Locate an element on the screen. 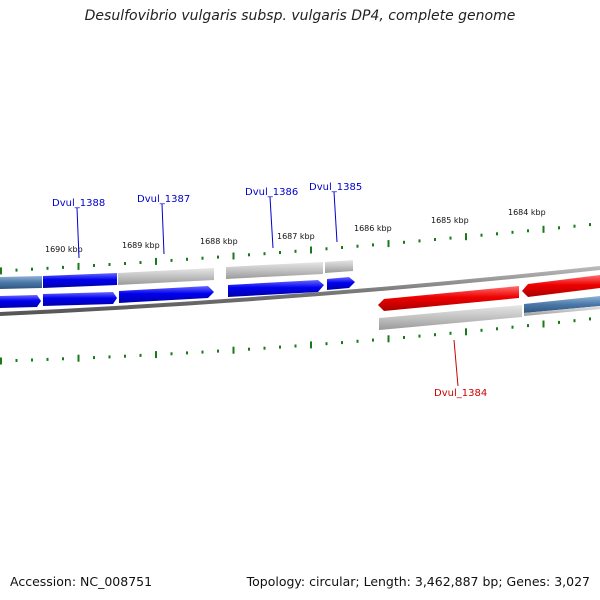 Image resolution: width=600 pixels, height=600 pixels. upper-segment-lane is located at coordinates (176, 274).